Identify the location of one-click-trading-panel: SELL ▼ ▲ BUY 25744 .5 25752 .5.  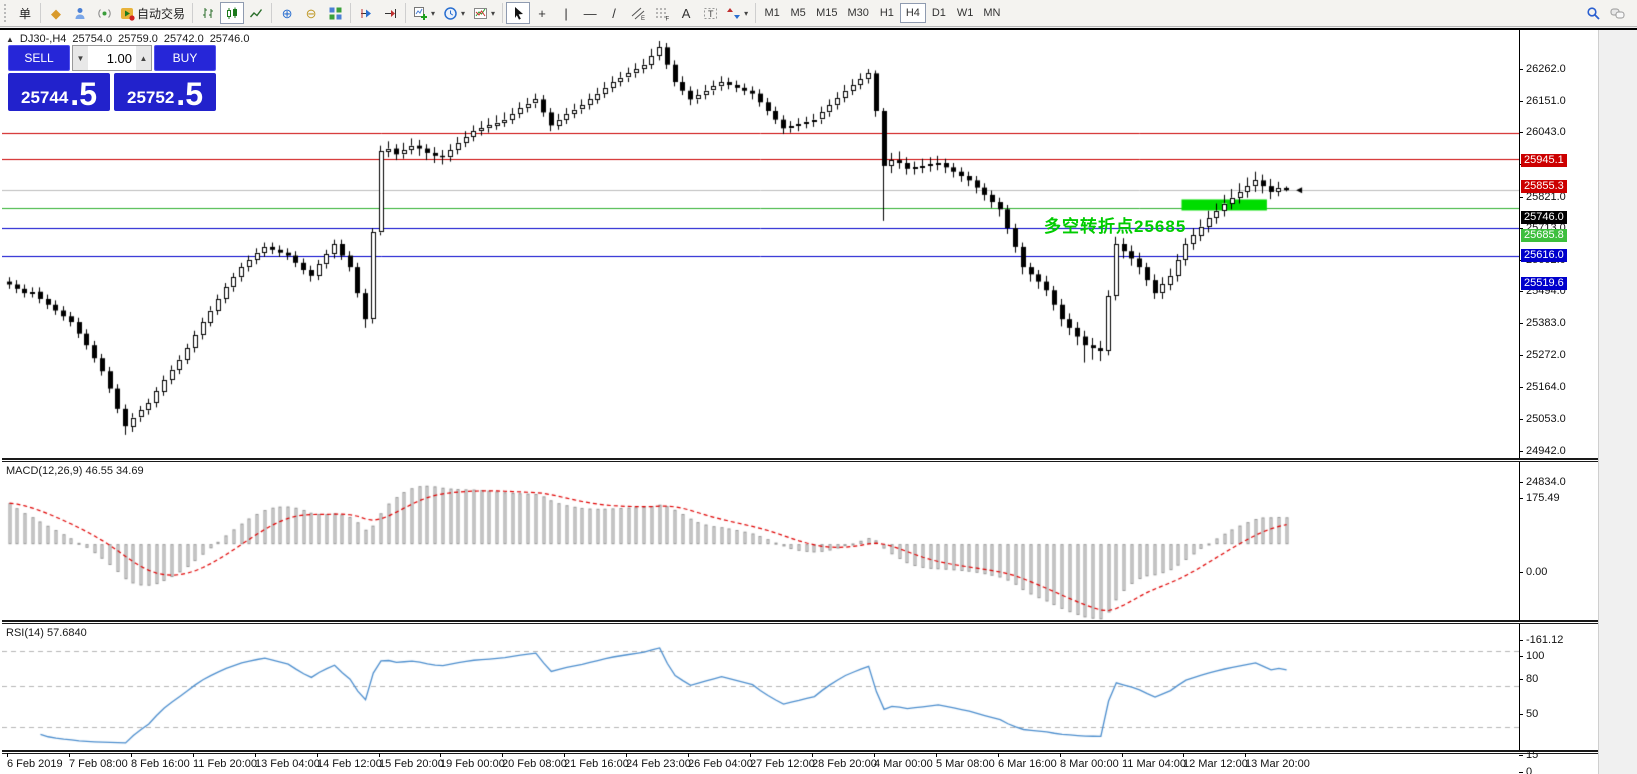
(112, 78).